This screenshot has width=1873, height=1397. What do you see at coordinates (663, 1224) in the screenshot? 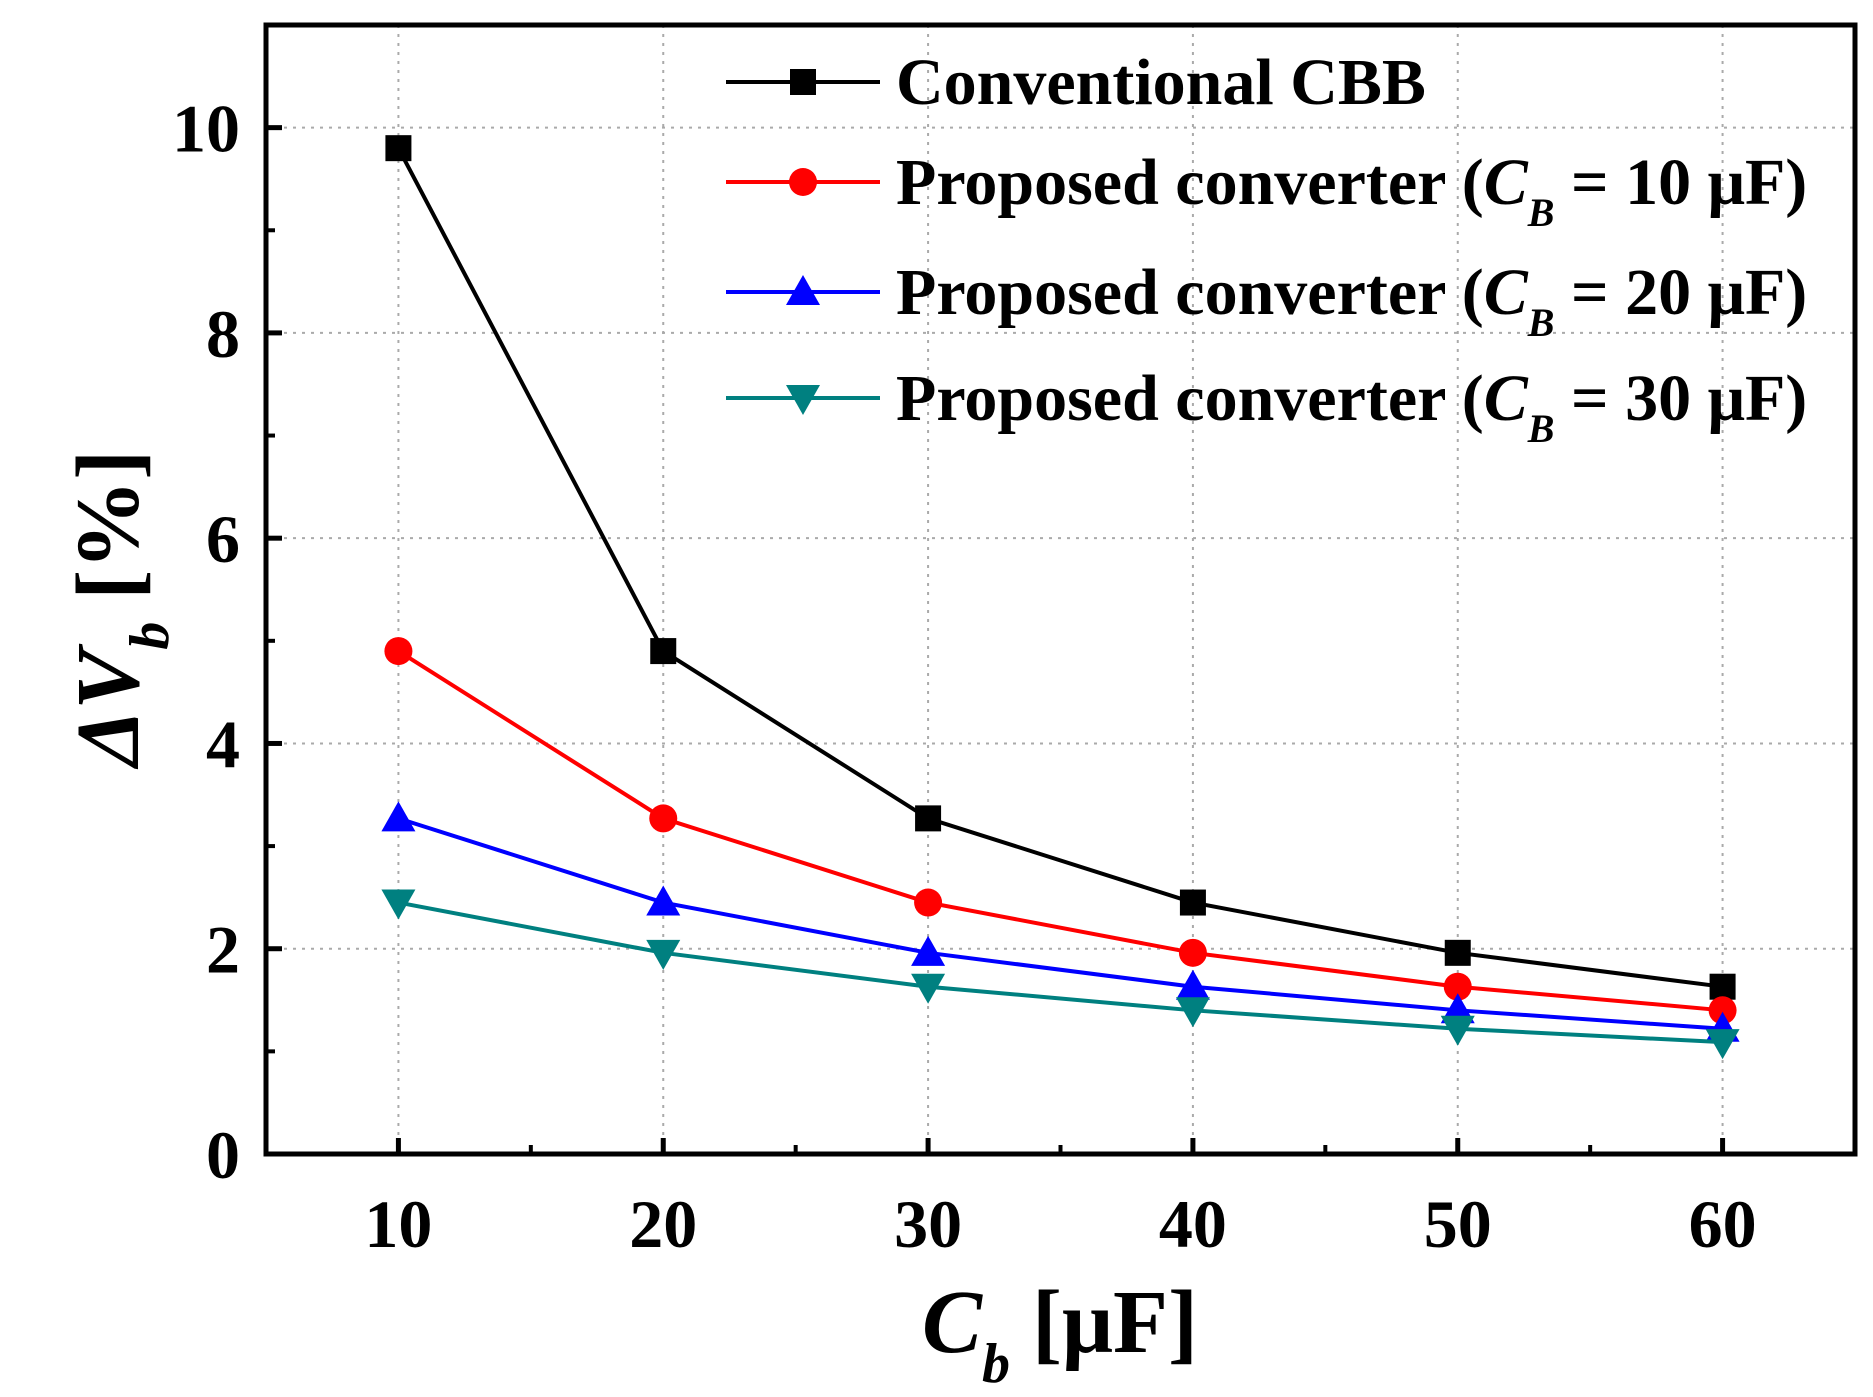
I see `x-tick-label: 20` at bounding box center [663, 1224].